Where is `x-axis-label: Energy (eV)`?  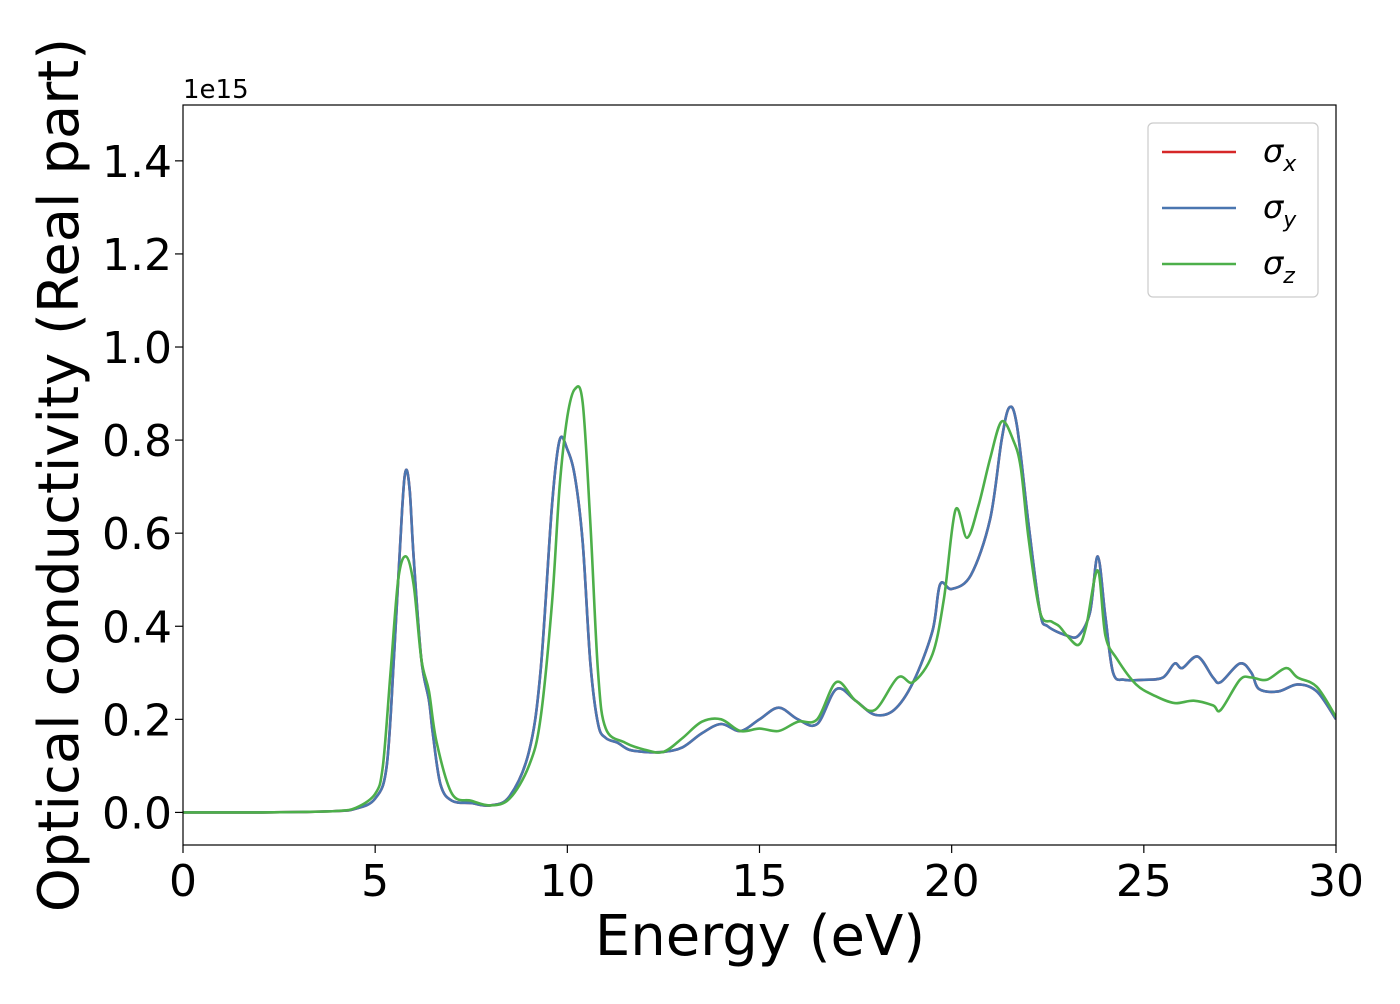 x-axis-label: Energy (eV) is located at coordinates (760, 936).